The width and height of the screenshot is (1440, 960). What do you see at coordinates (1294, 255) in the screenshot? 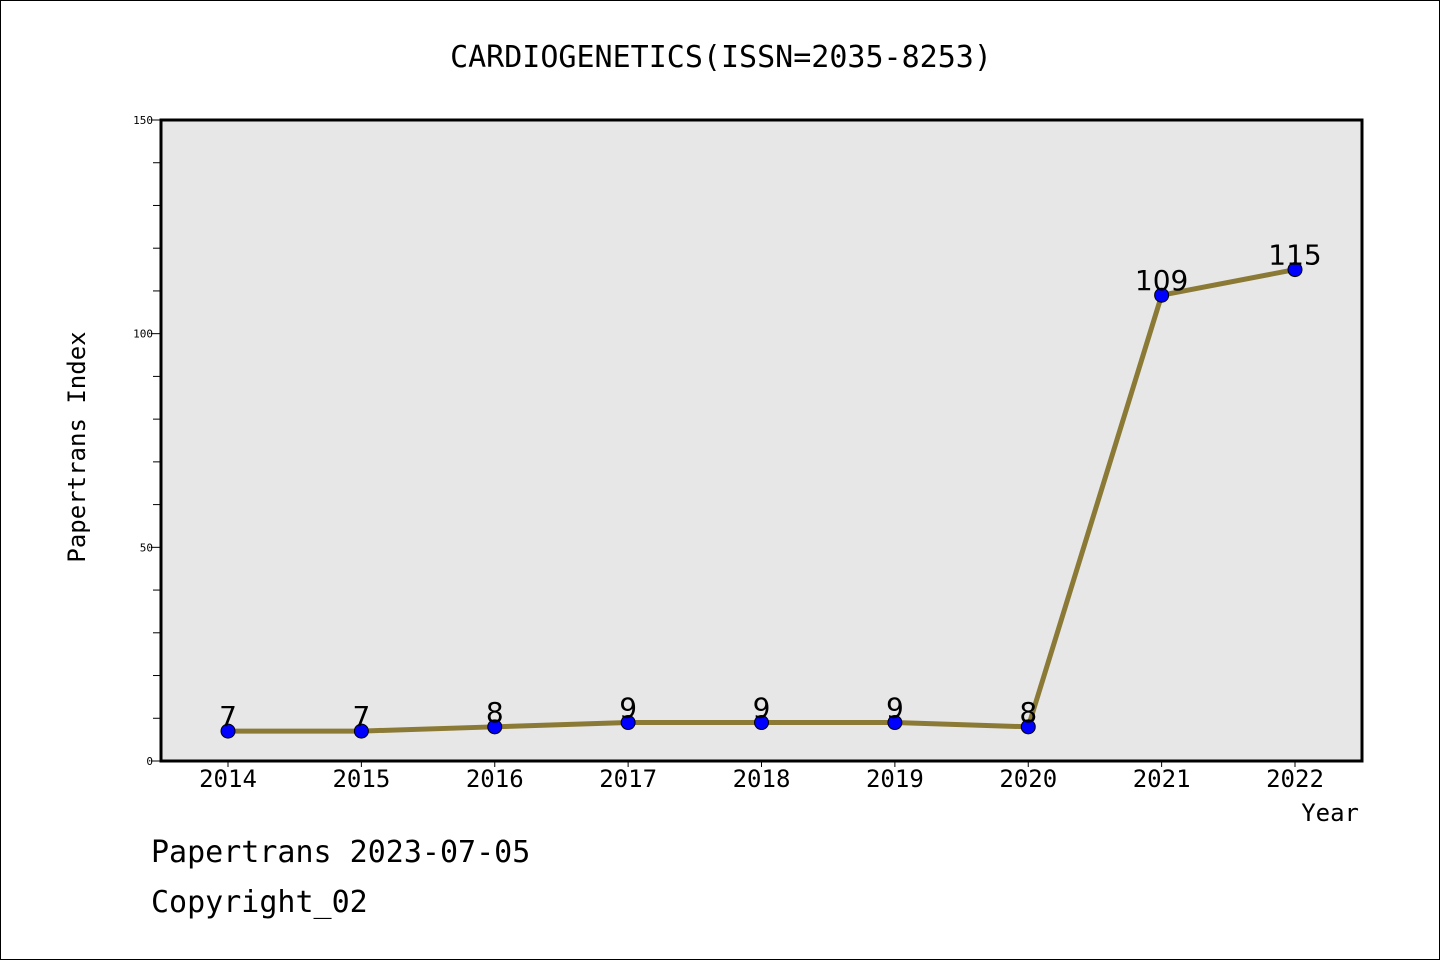
I see `data-label: 115` at bounding box center [1294, 255].